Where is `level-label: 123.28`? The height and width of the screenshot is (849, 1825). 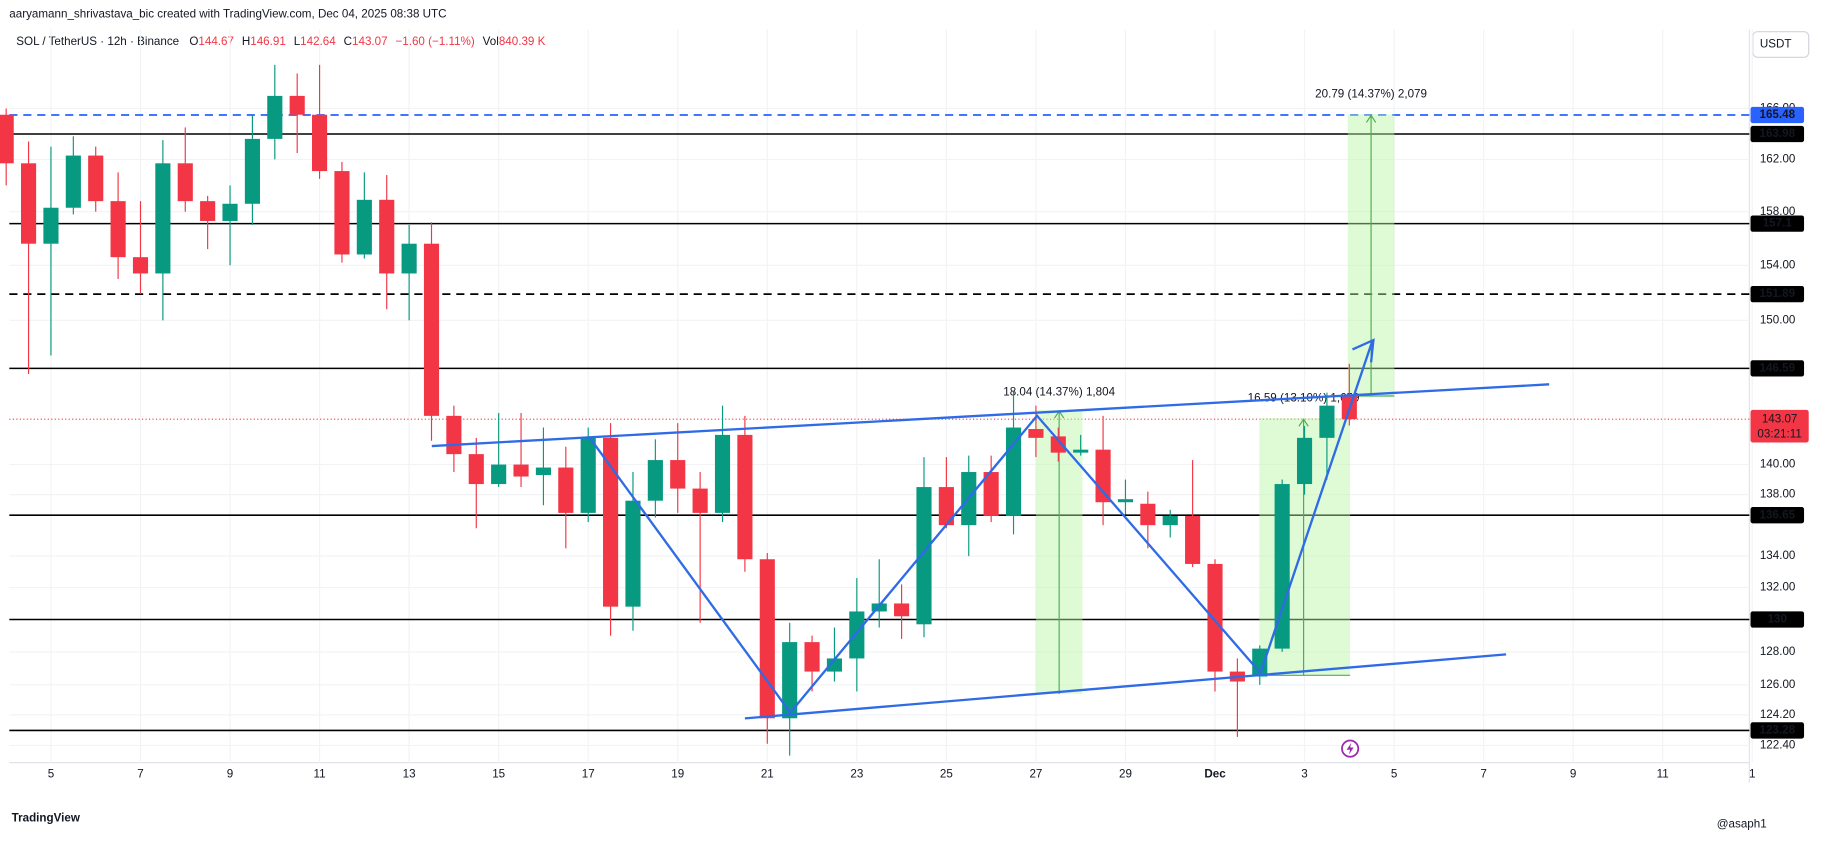 level-label: 123.28 is located at coordinates (1777, 730).